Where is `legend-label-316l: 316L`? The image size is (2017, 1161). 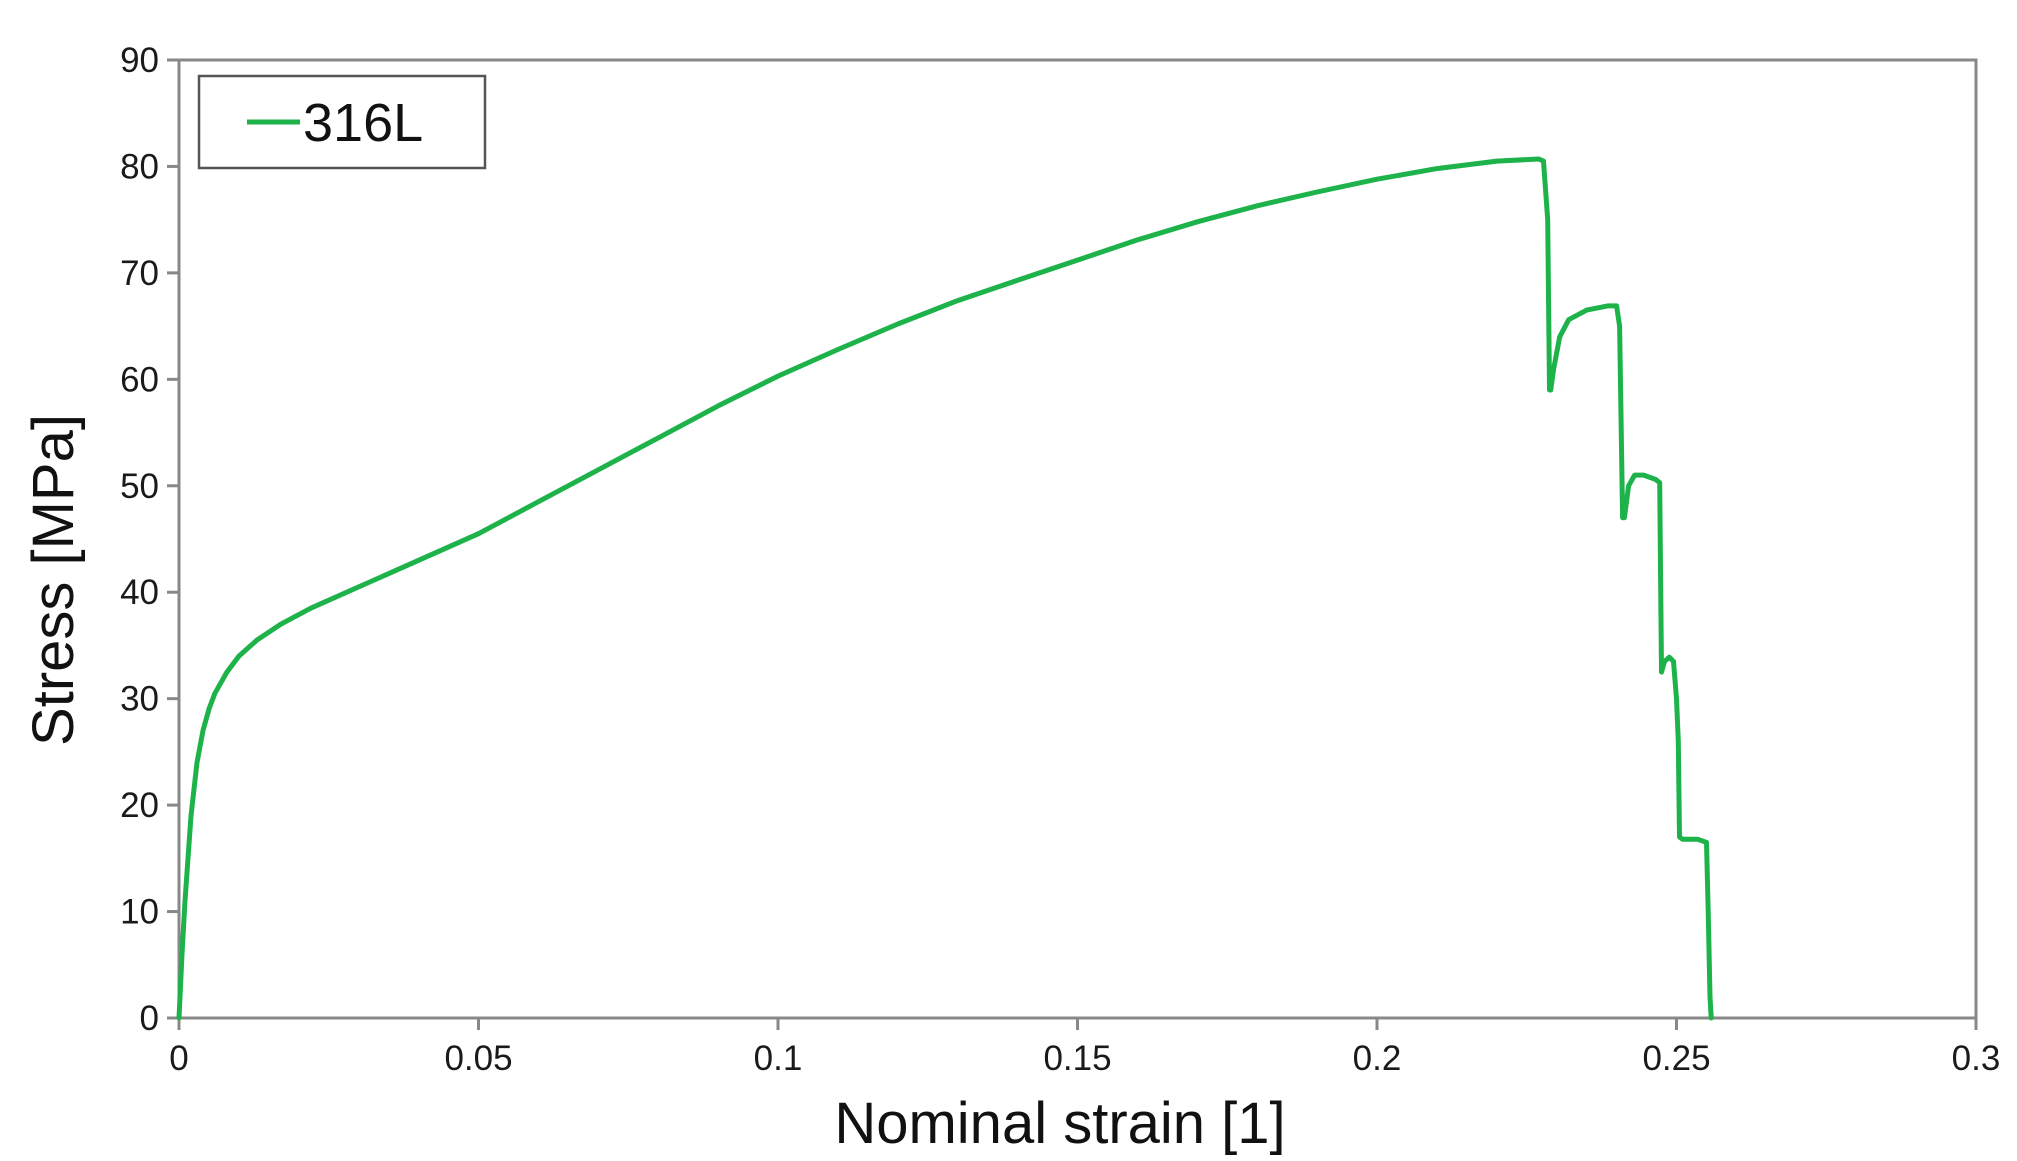
legend-label-316l: 316L is located at coordinates (363, 123).